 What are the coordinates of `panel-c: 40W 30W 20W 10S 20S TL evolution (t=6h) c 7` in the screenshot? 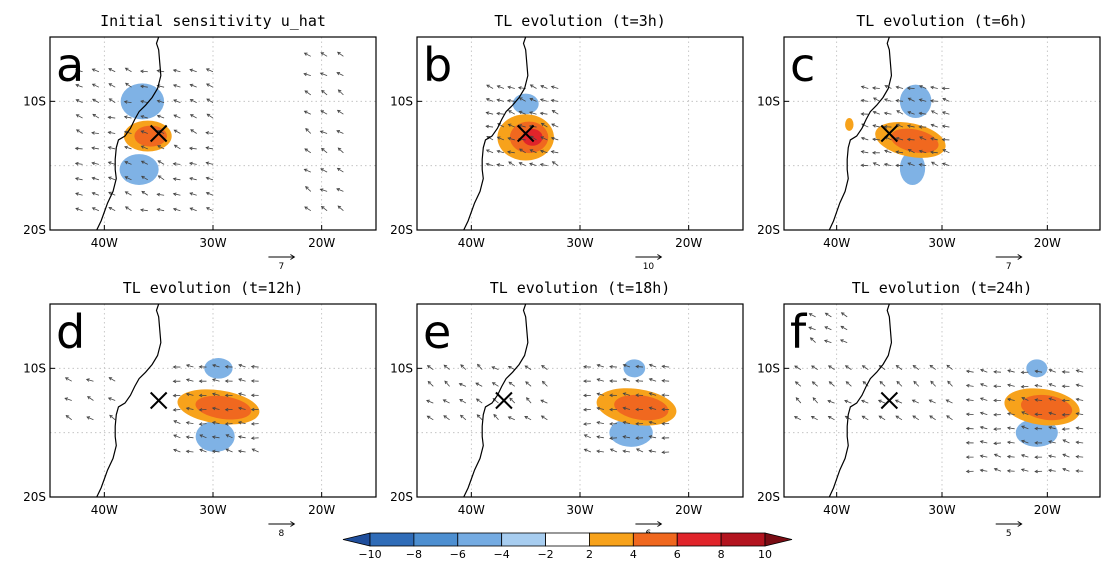 It's located at (929, 142).